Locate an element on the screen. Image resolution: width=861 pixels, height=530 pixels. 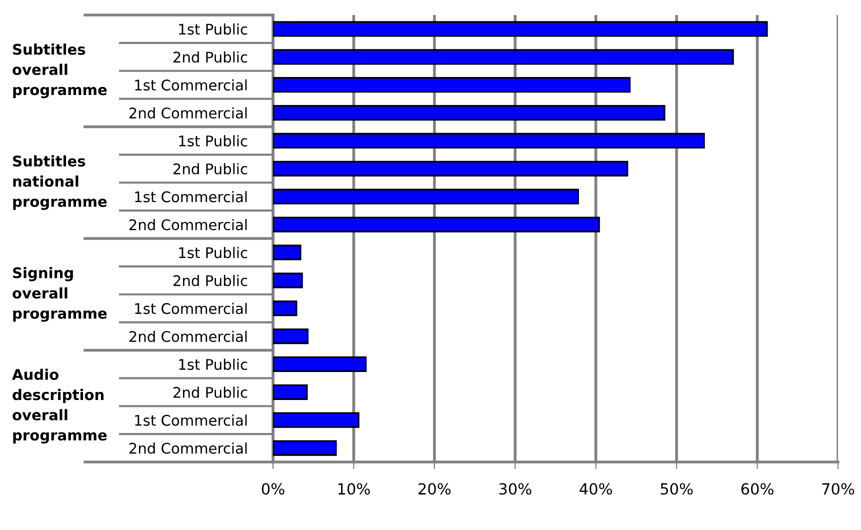
x-tick-label: 20% is located at coordinates (434, 489).